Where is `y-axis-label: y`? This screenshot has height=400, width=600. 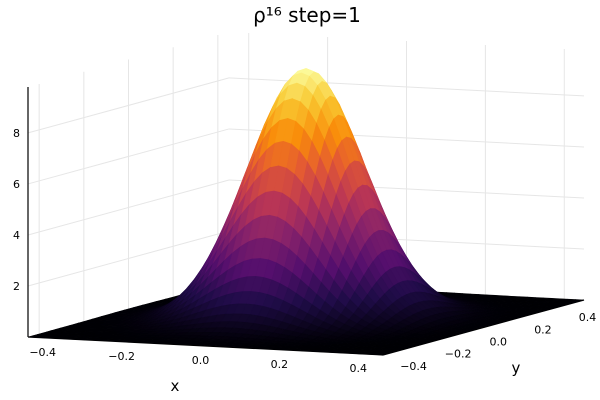
y-axis-label: y is located at coordinates (516, 368).